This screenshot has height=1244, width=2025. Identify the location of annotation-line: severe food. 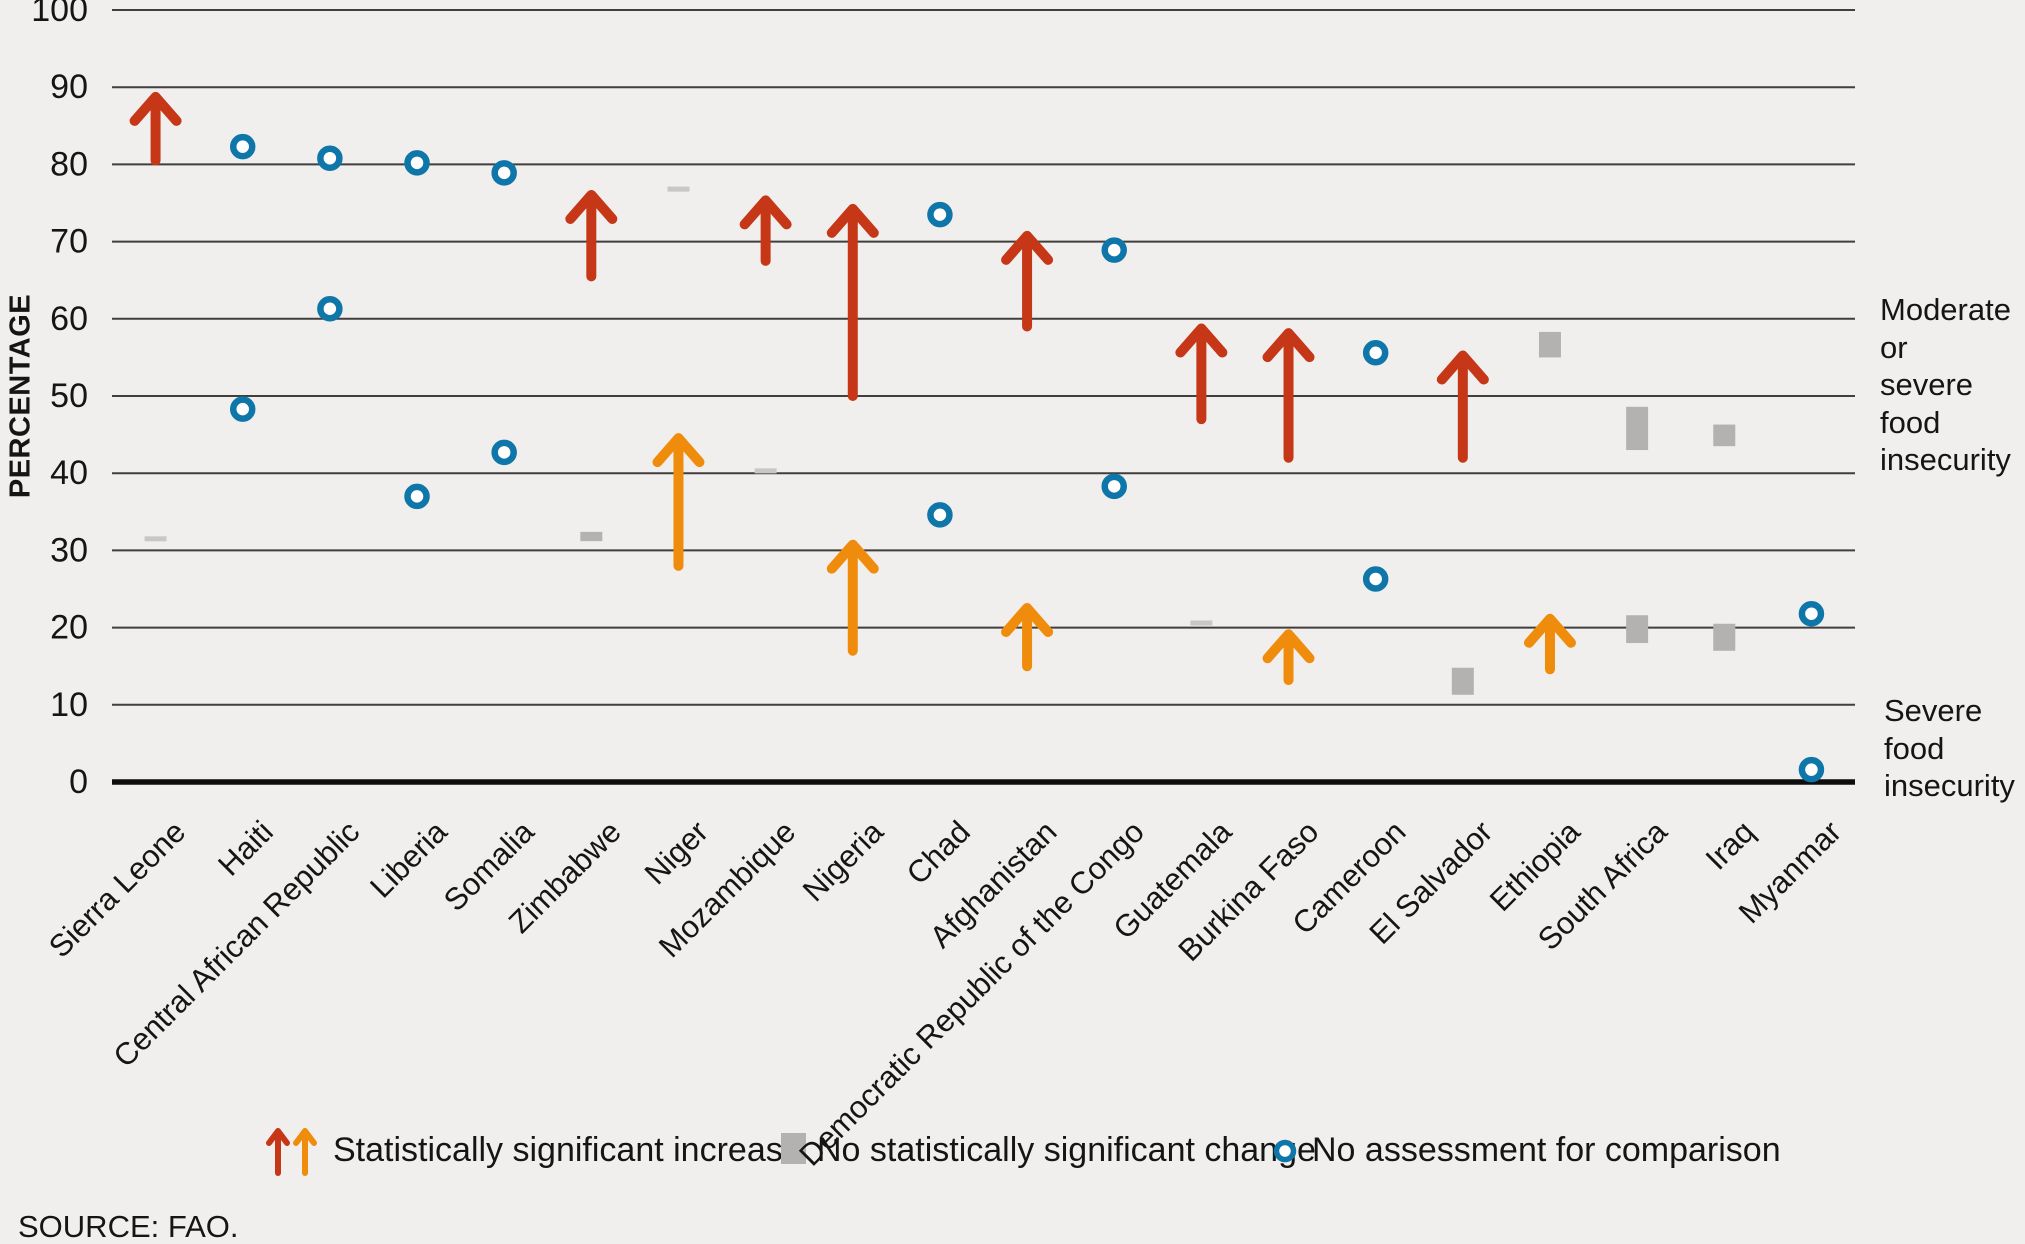
(1927, 403).